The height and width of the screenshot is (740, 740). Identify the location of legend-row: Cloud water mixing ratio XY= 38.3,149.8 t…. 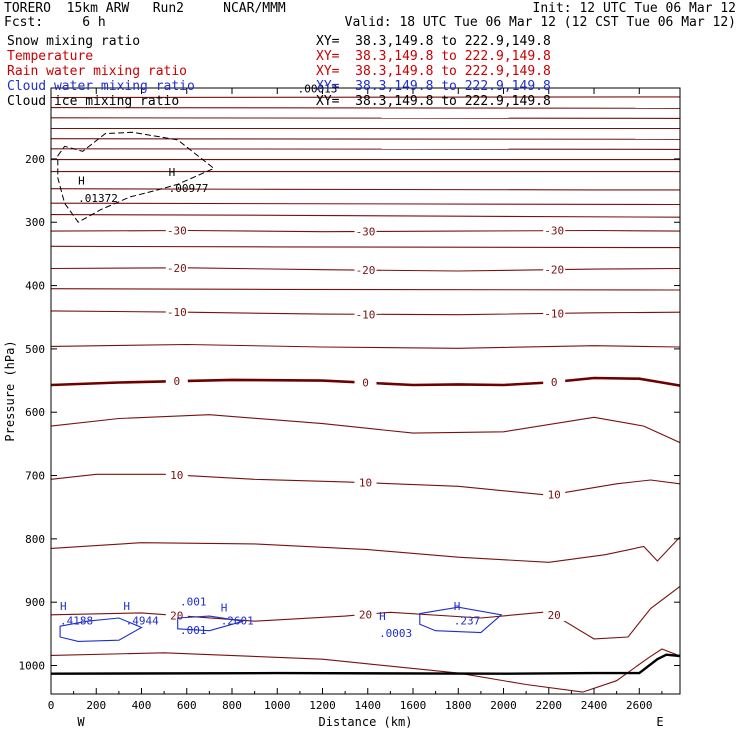
(287, 86).